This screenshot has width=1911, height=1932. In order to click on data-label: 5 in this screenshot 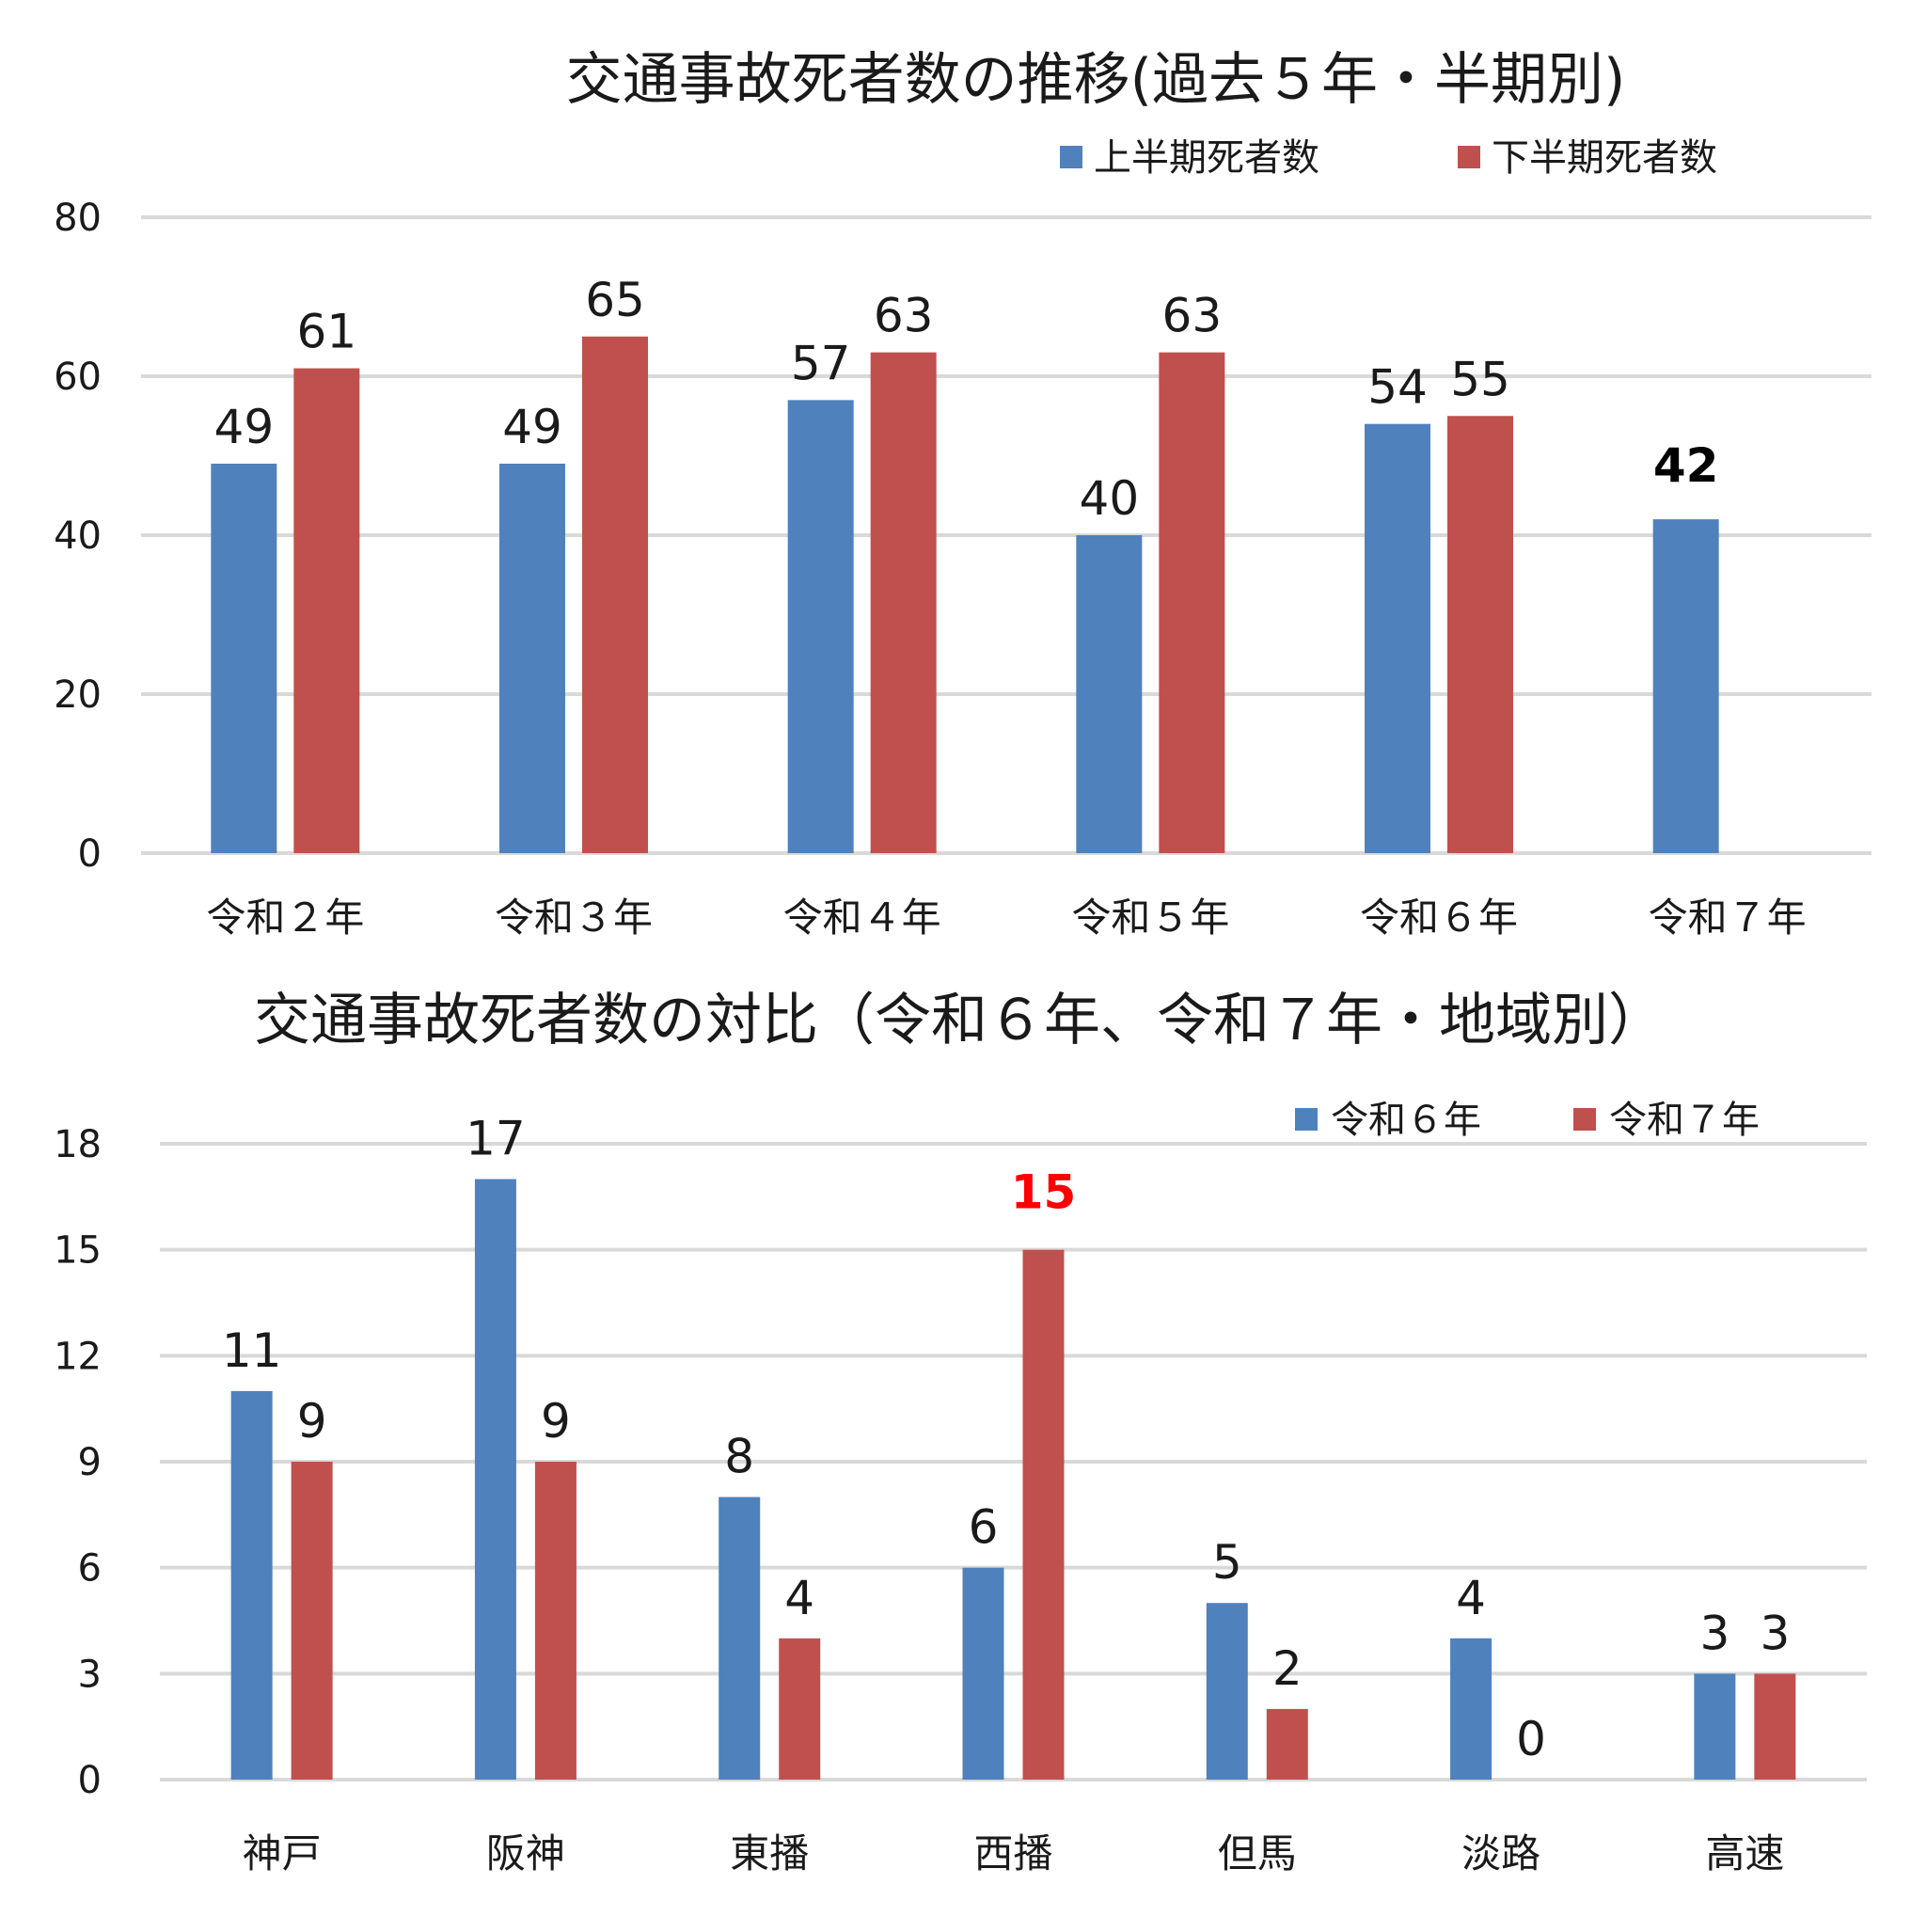, I will do `click(1227, 1562)`.